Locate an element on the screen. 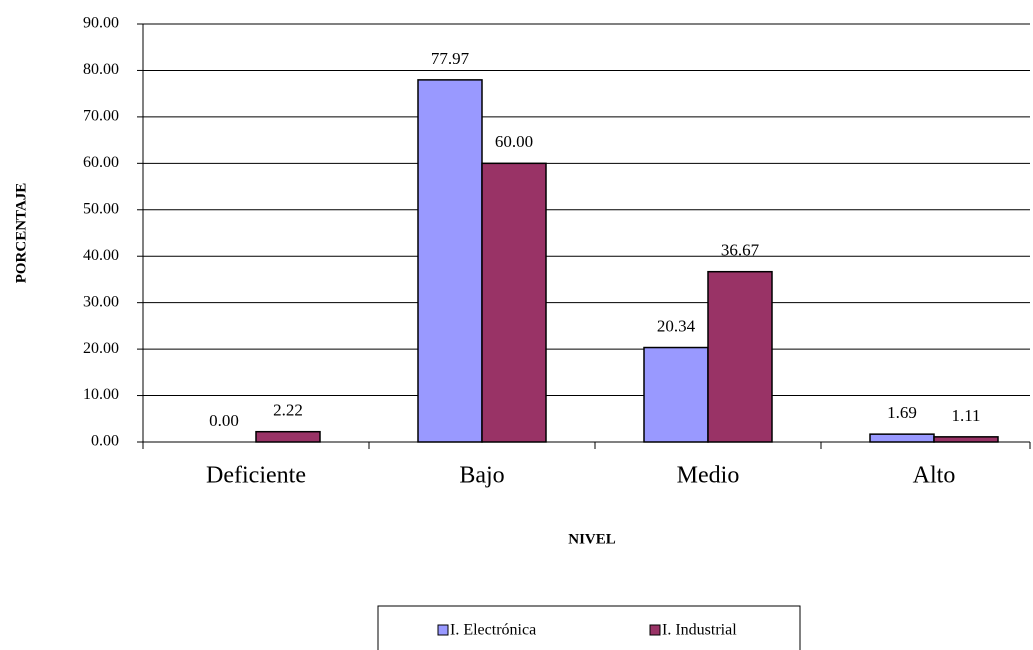 This screenshot has height=650, width=1033. y-tick-label: 90.00 is located at coordinates (101, 23).